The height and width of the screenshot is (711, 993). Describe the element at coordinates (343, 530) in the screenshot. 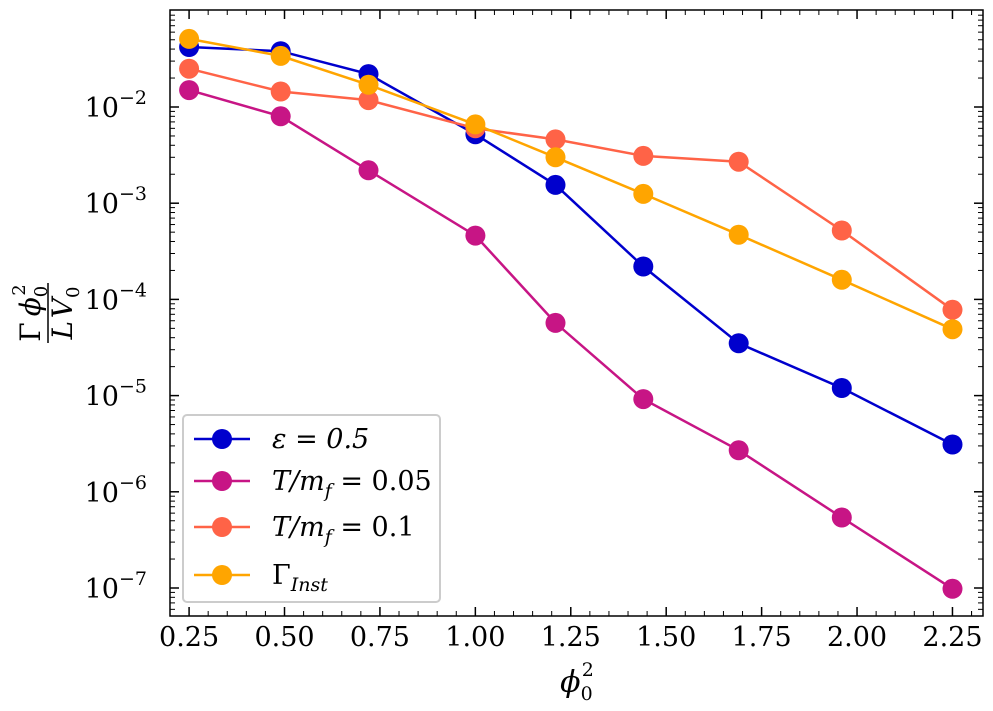

I see `legend-label-t01: T/mf = 0.1` at that location.